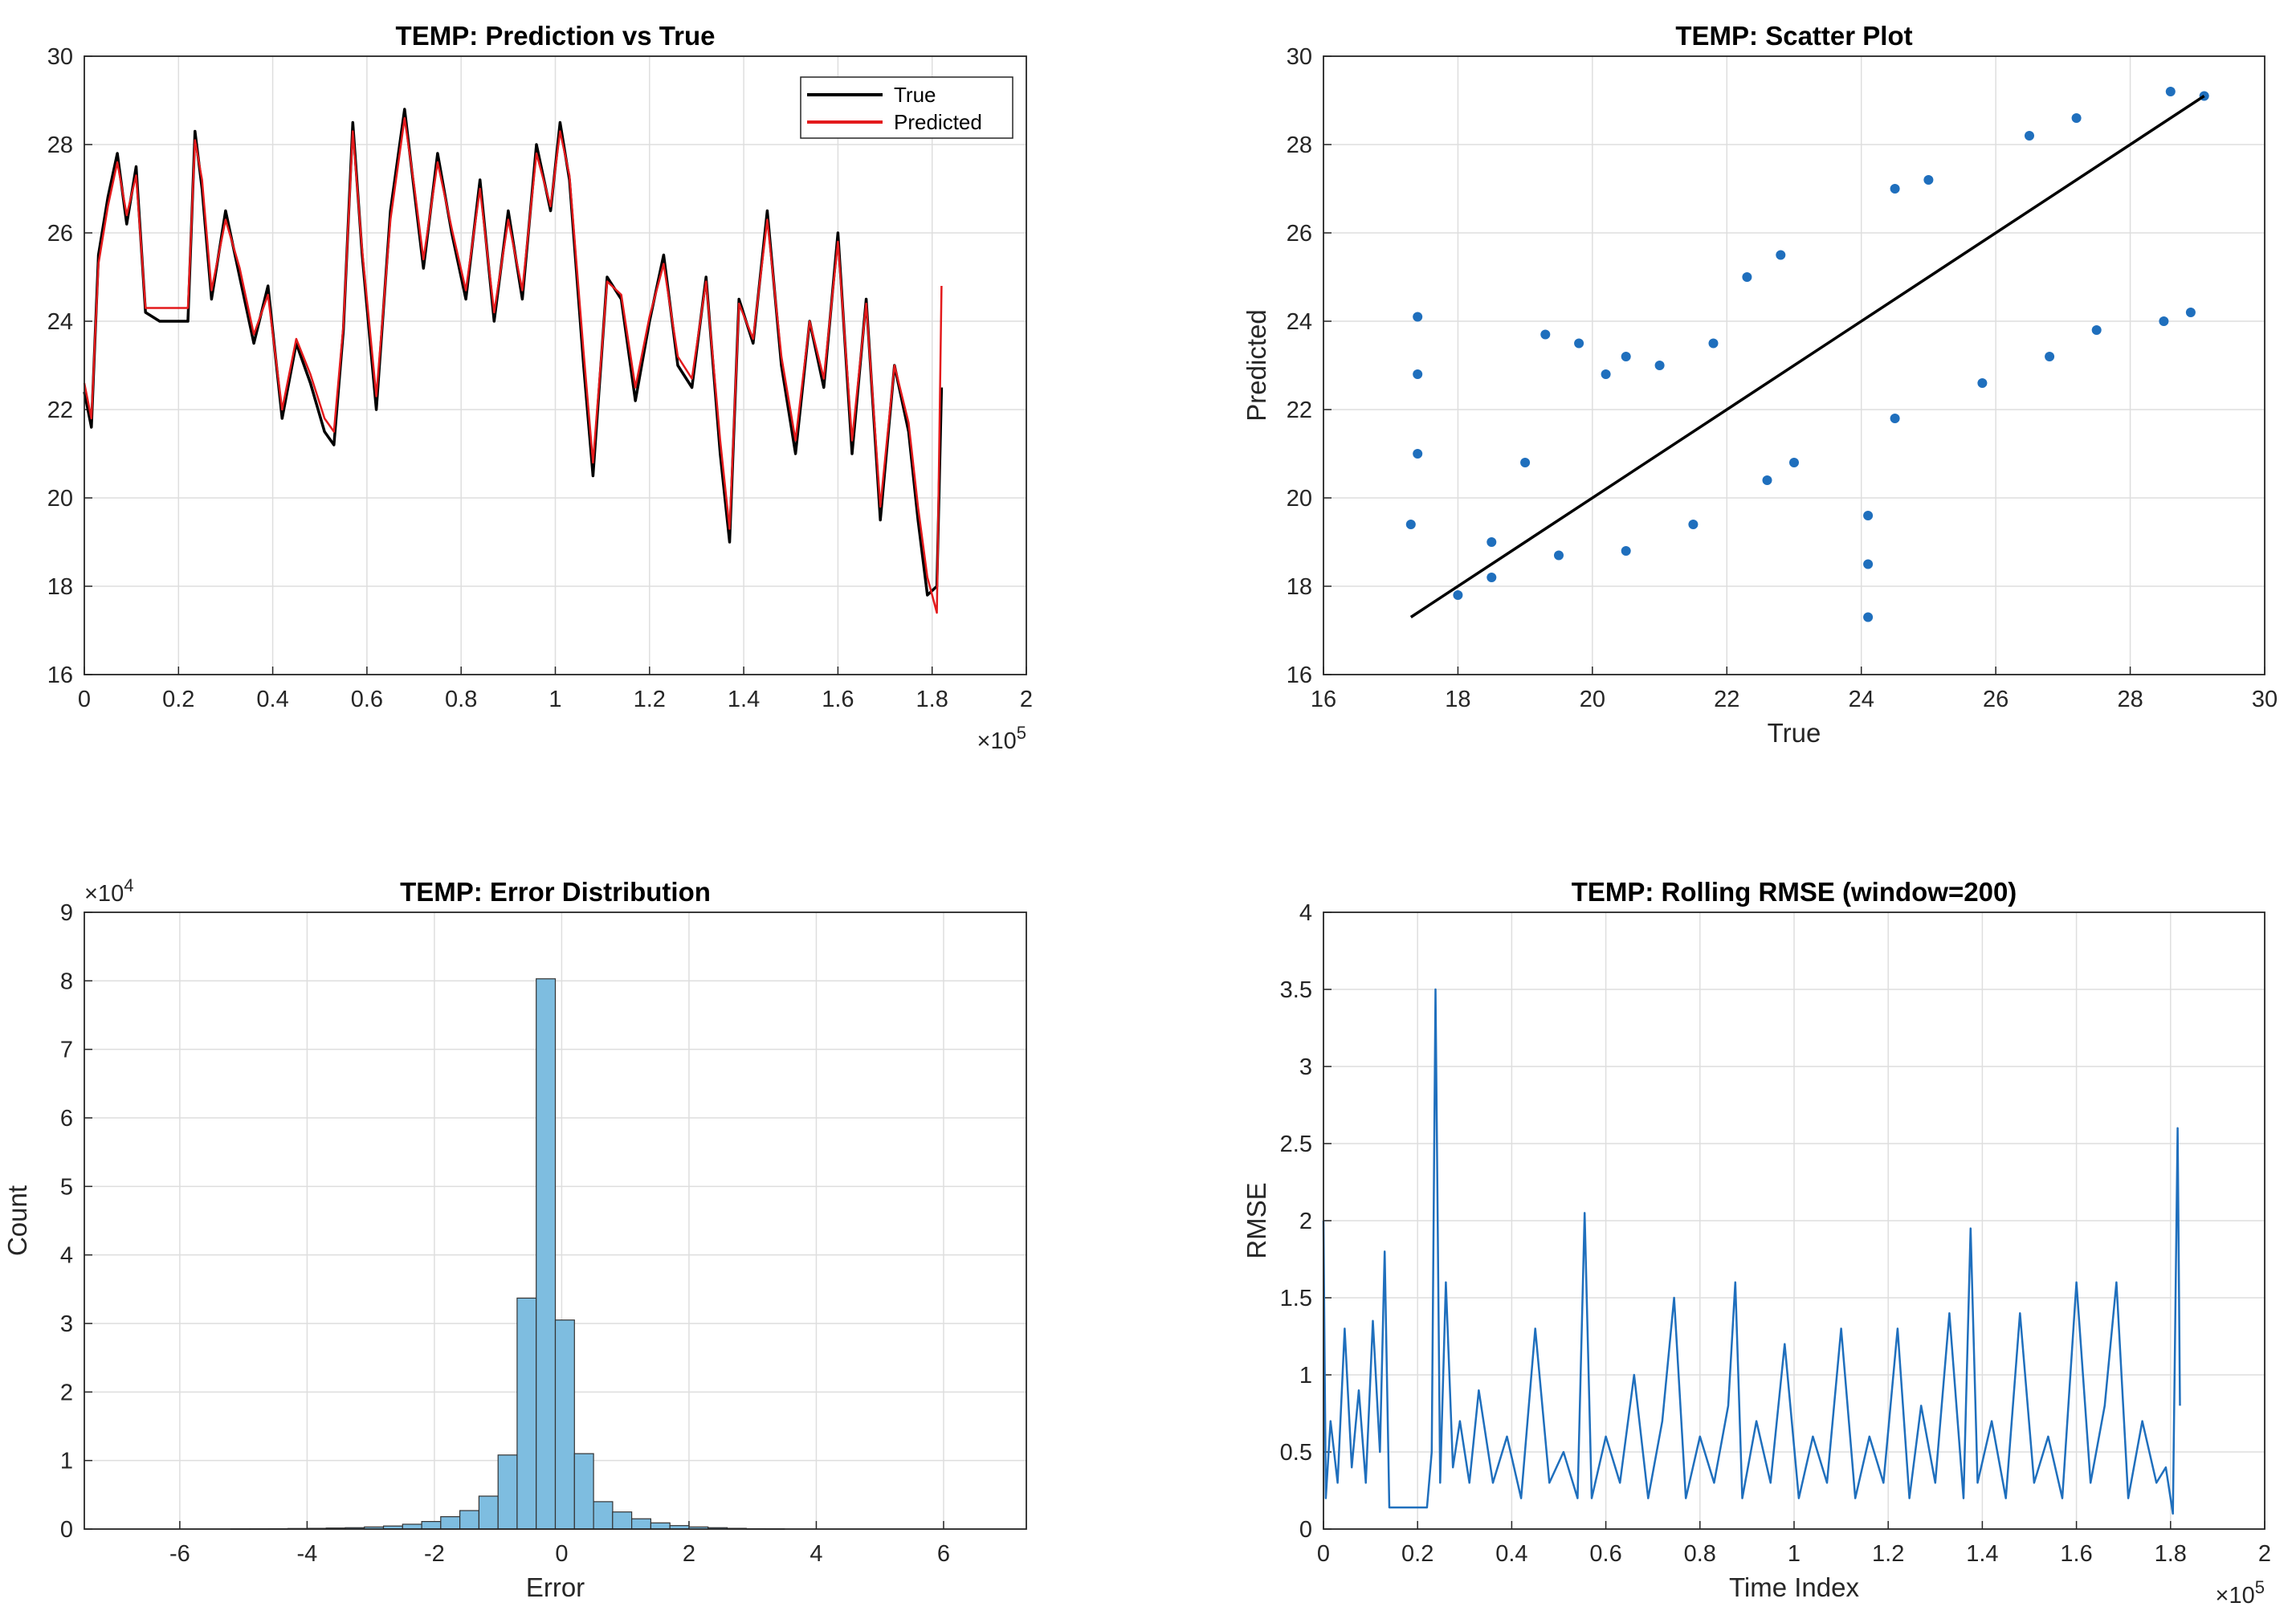  What do you see at coordinates (943, 1554) in the screenshot?
I see `hist-xtick-label: 6` at bounding box center [943, 1554].